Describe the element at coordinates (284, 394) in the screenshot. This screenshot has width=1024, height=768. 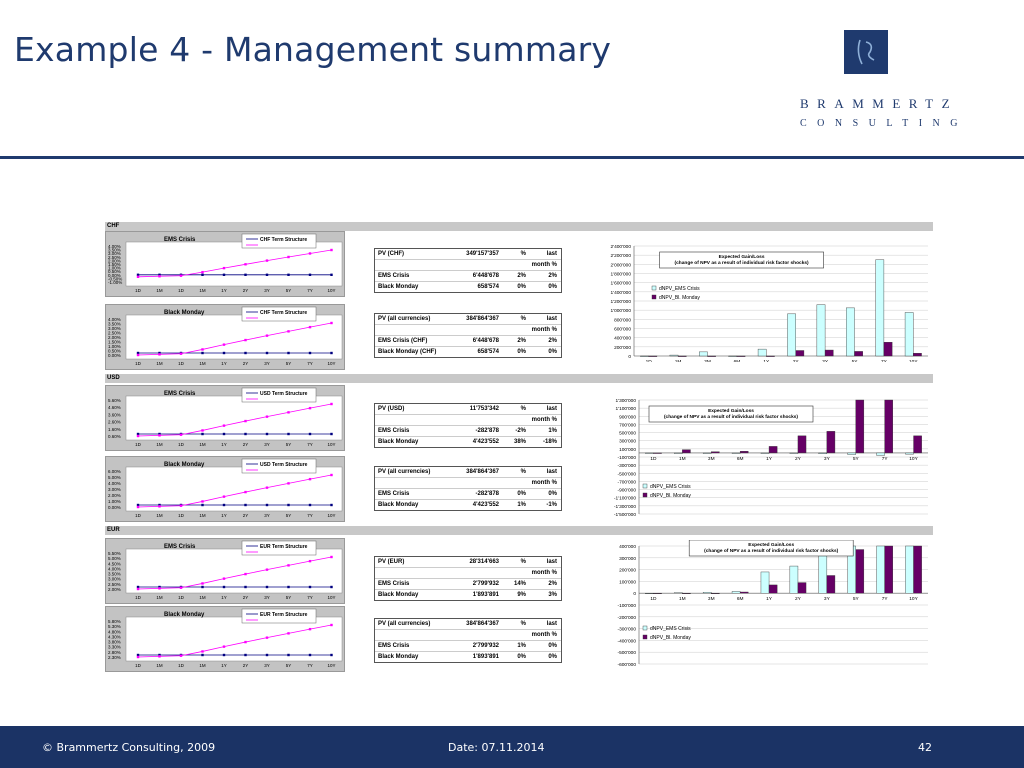
I see `mini-legend-label: USD Term Structure` at that location.